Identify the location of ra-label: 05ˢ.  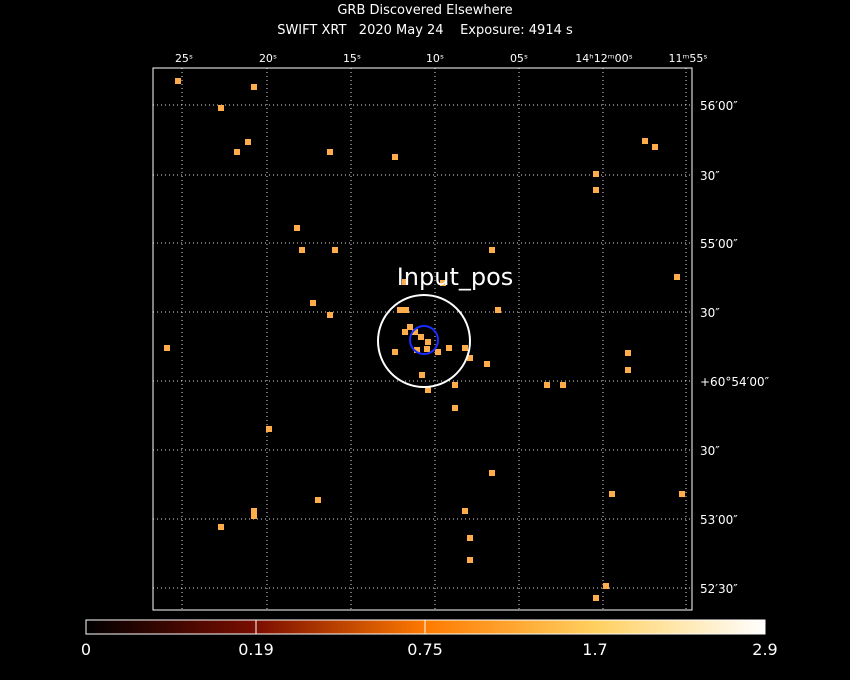
(519, 58).